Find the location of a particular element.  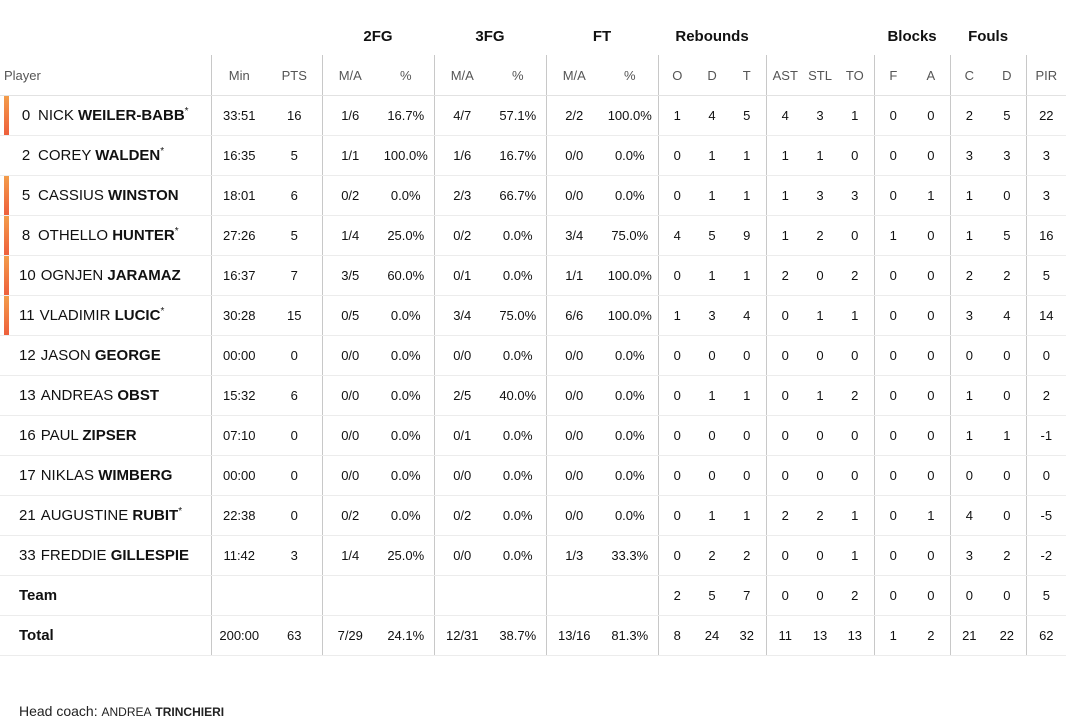

player-last-name: LUCIC is located at coordinates (137, 315).